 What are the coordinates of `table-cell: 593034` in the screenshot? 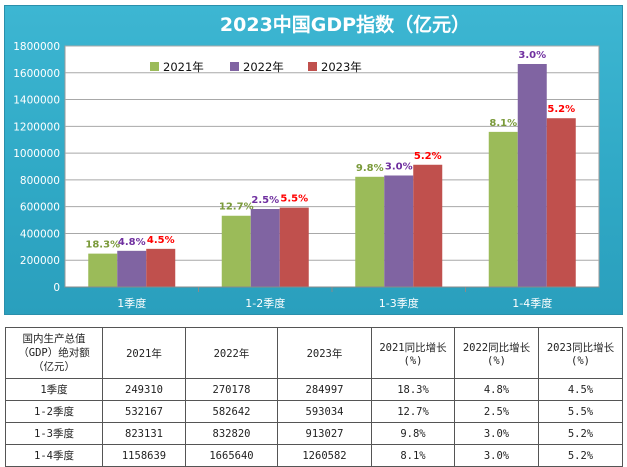 It's located at (324, 411).